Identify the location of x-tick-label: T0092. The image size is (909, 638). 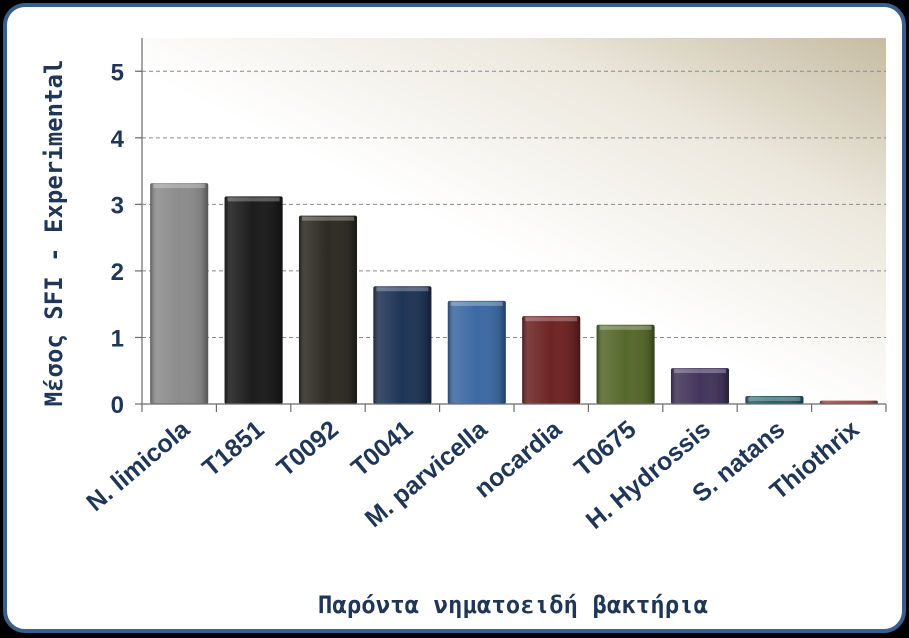
(308, 448).